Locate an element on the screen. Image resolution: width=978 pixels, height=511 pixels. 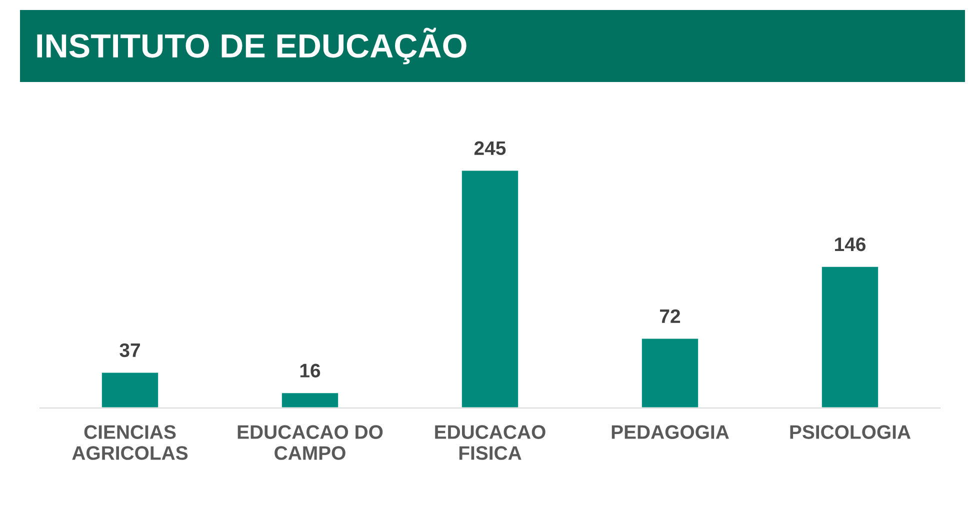
data-label: 16 is located at coordinates (310, 371).